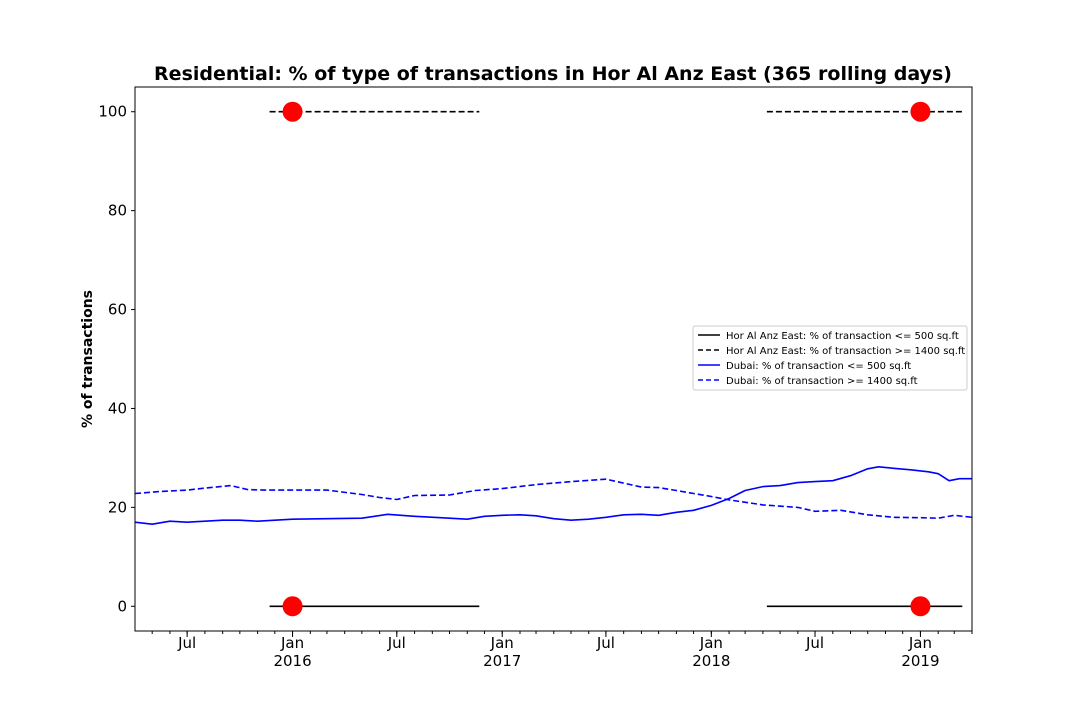 This screenshot has height=720, width=1080. Describe the element at coordinates (920, 643) in the screenshot. I see `x-tick-label-8: Jan` at that location.